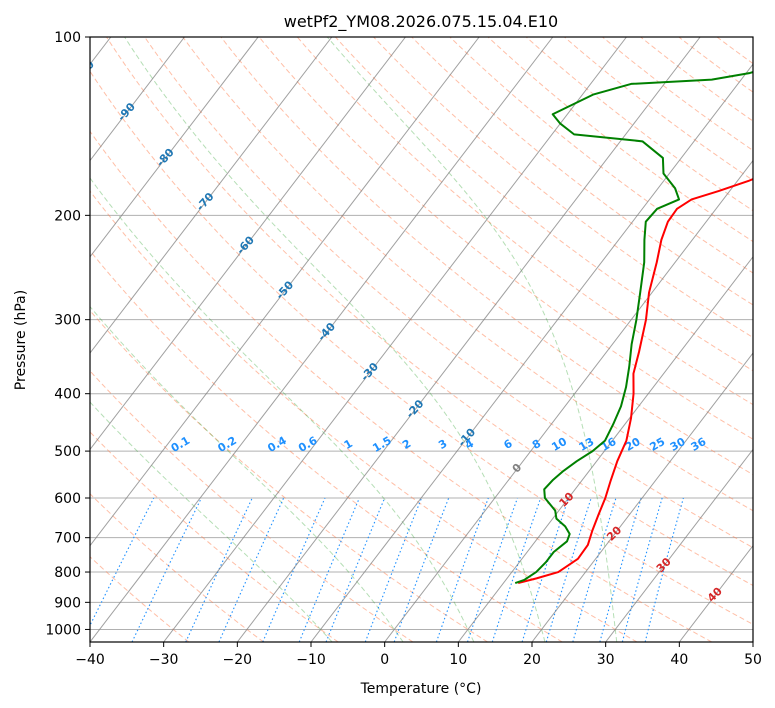 This screenshot has width=775, height=708. Describe the element at coordinates (67, 216) in the screenshot. I see `y-tick-label: 200` at that location.